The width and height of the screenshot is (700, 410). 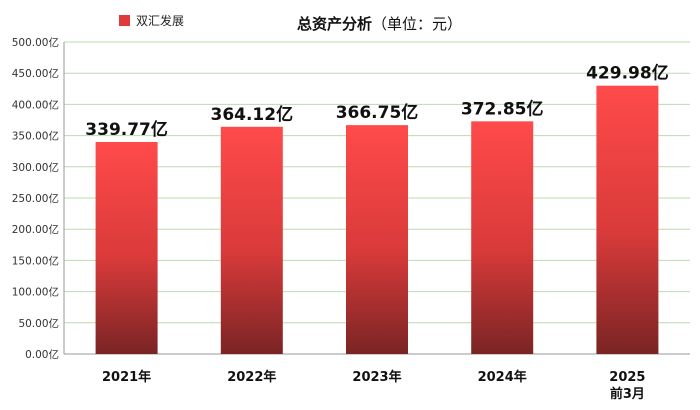 What do you see at coordinates (251, 377) in the screenshot?
I see `x-tick-label: 2022年` at bounding box center [251, 377].